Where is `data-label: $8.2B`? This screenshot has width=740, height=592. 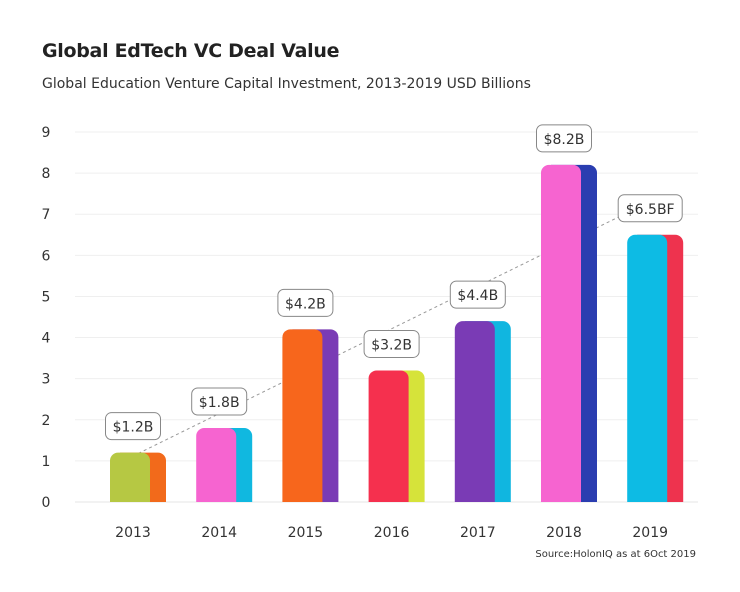 data-label: $8.2B is located at coordinates (564, 140).